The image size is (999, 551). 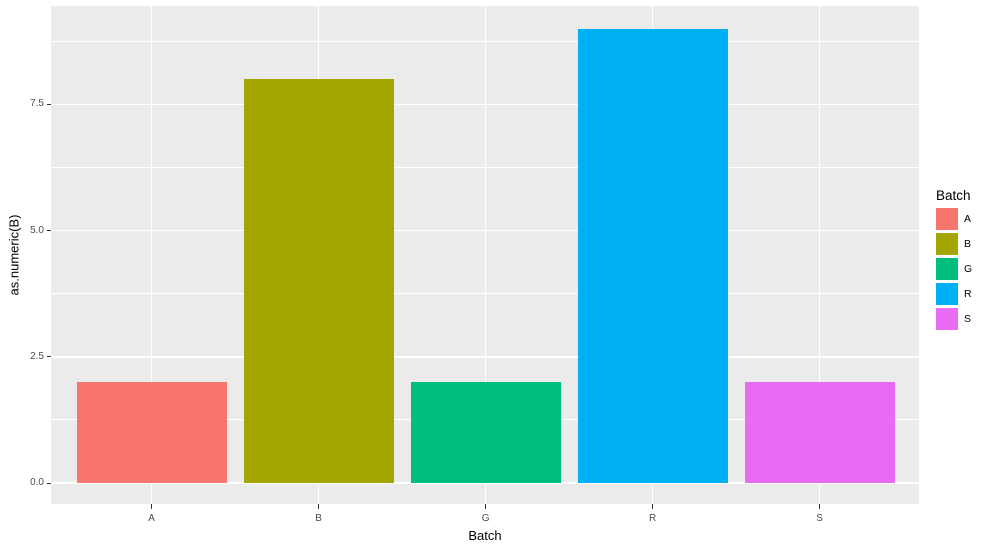 What do you see at coordinates (968, 294) in the screenshot?
I see `legend-label: R` at bounding box center [968, 294].